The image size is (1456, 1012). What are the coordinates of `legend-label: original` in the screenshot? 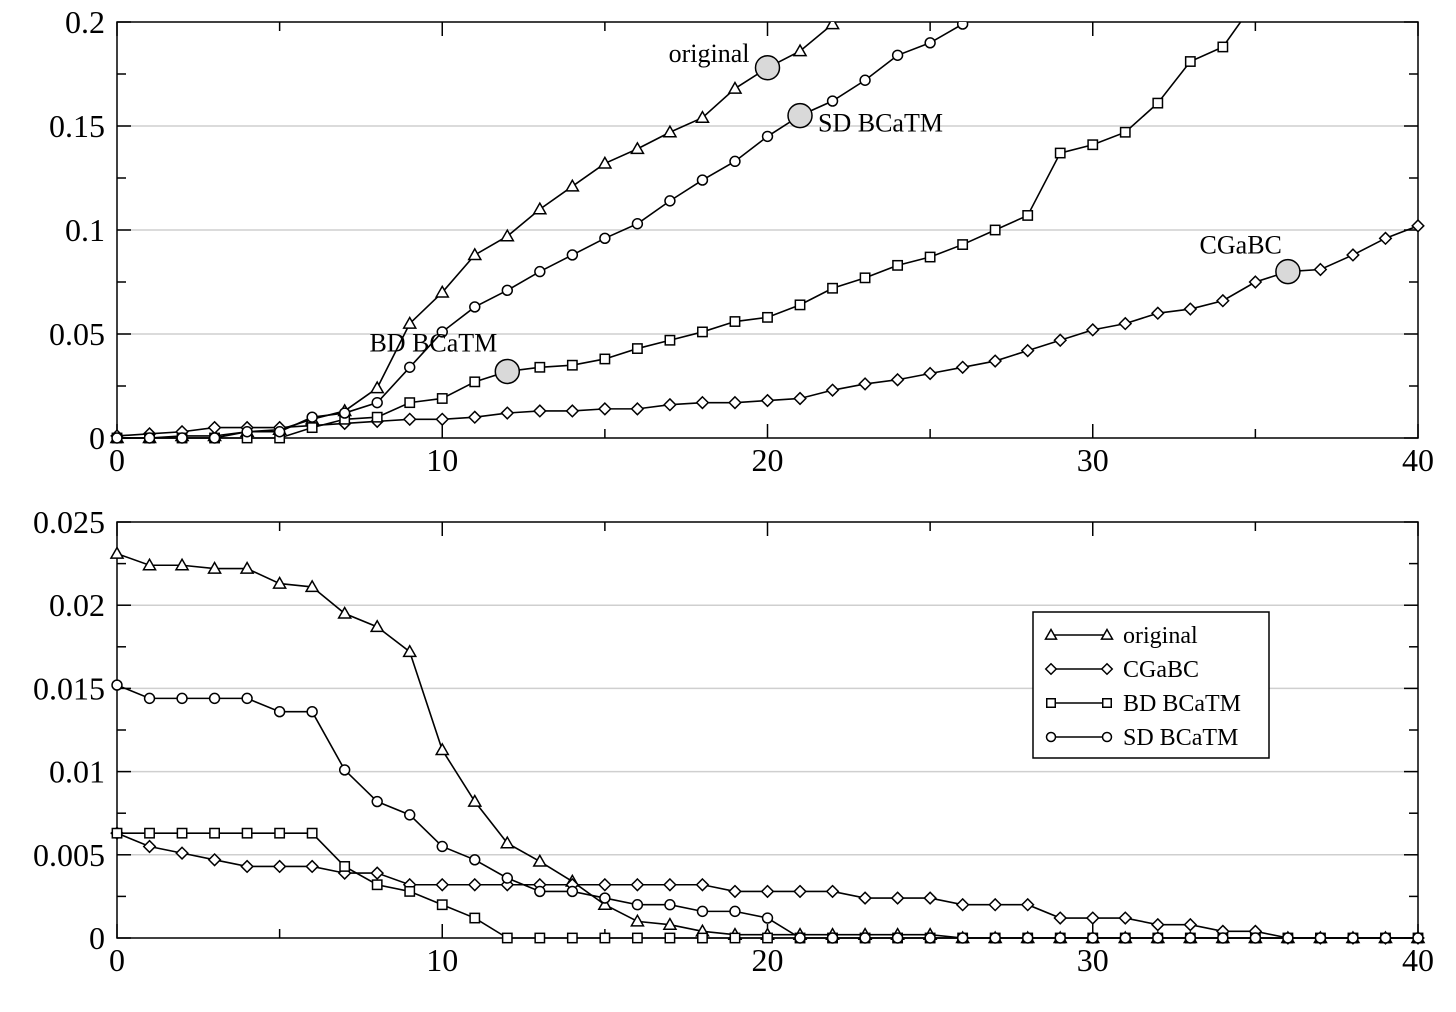 It's located at (1160, 636).